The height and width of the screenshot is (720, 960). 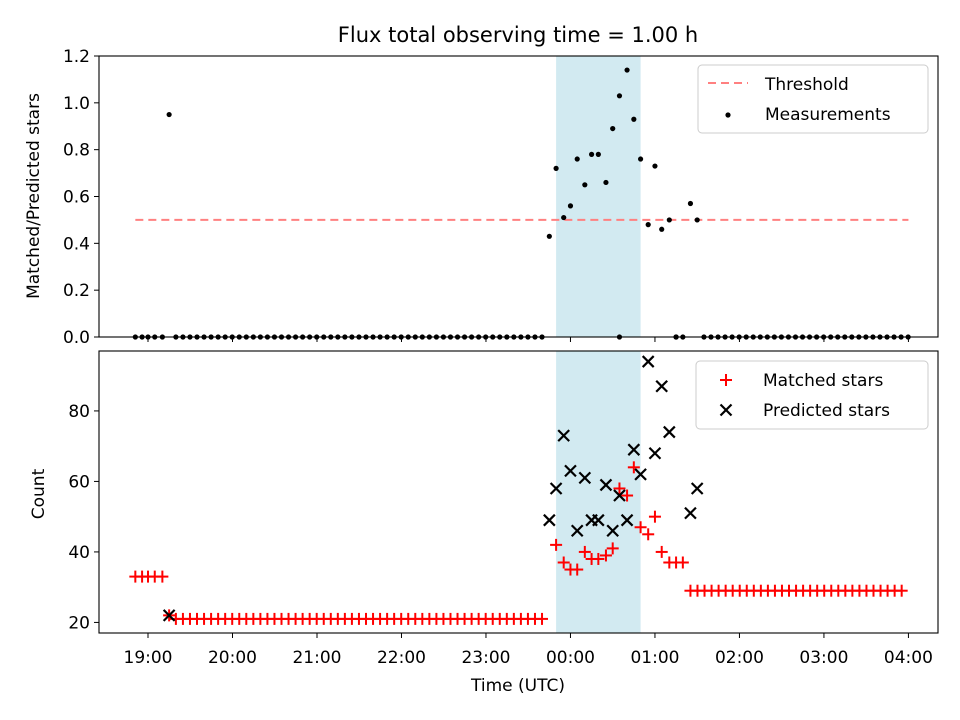 I want to click on y-tick-label: 1.2, so click(x=76, y=57).